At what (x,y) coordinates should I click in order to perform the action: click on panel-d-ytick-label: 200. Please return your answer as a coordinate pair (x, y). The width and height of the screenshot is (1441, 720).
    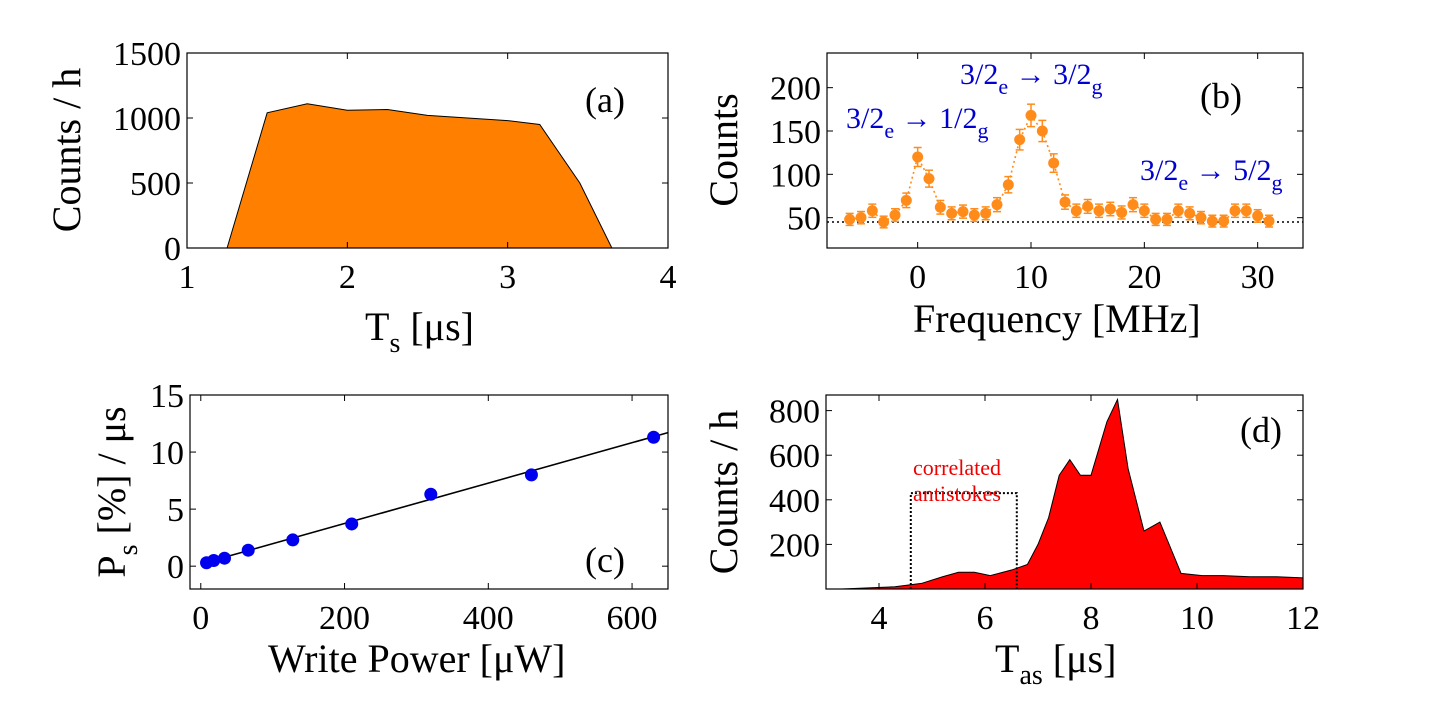
    Looking at the image, I should click on (794, 545).